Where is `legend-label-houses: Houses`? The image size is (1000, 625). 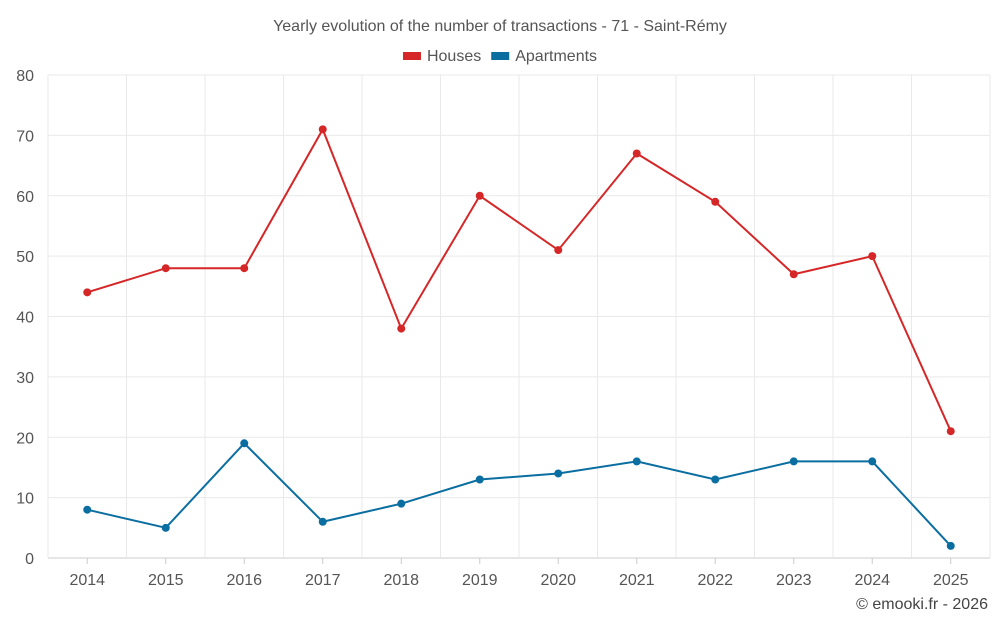 legend-label-houses: Houses is located at coordinates (454, 56).